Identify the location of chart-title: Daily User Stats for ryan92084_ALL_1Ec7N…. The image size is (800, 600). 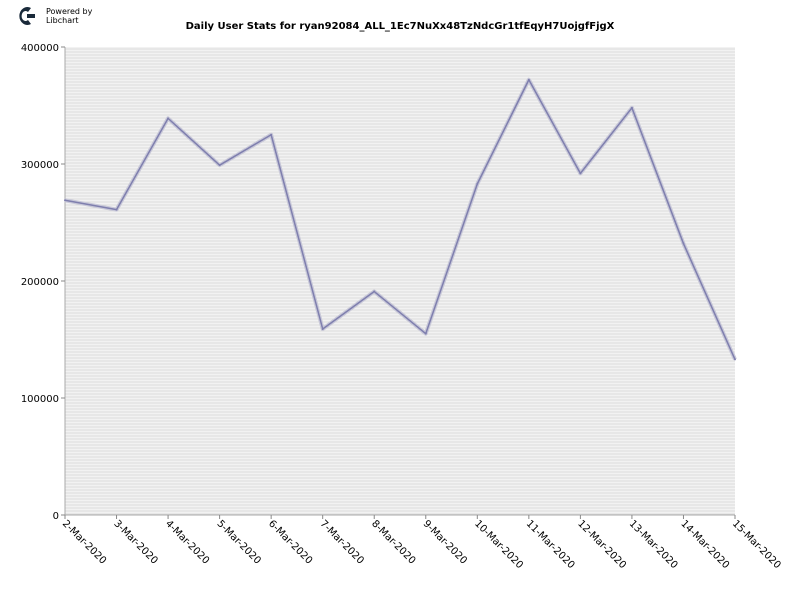
(400, 26).